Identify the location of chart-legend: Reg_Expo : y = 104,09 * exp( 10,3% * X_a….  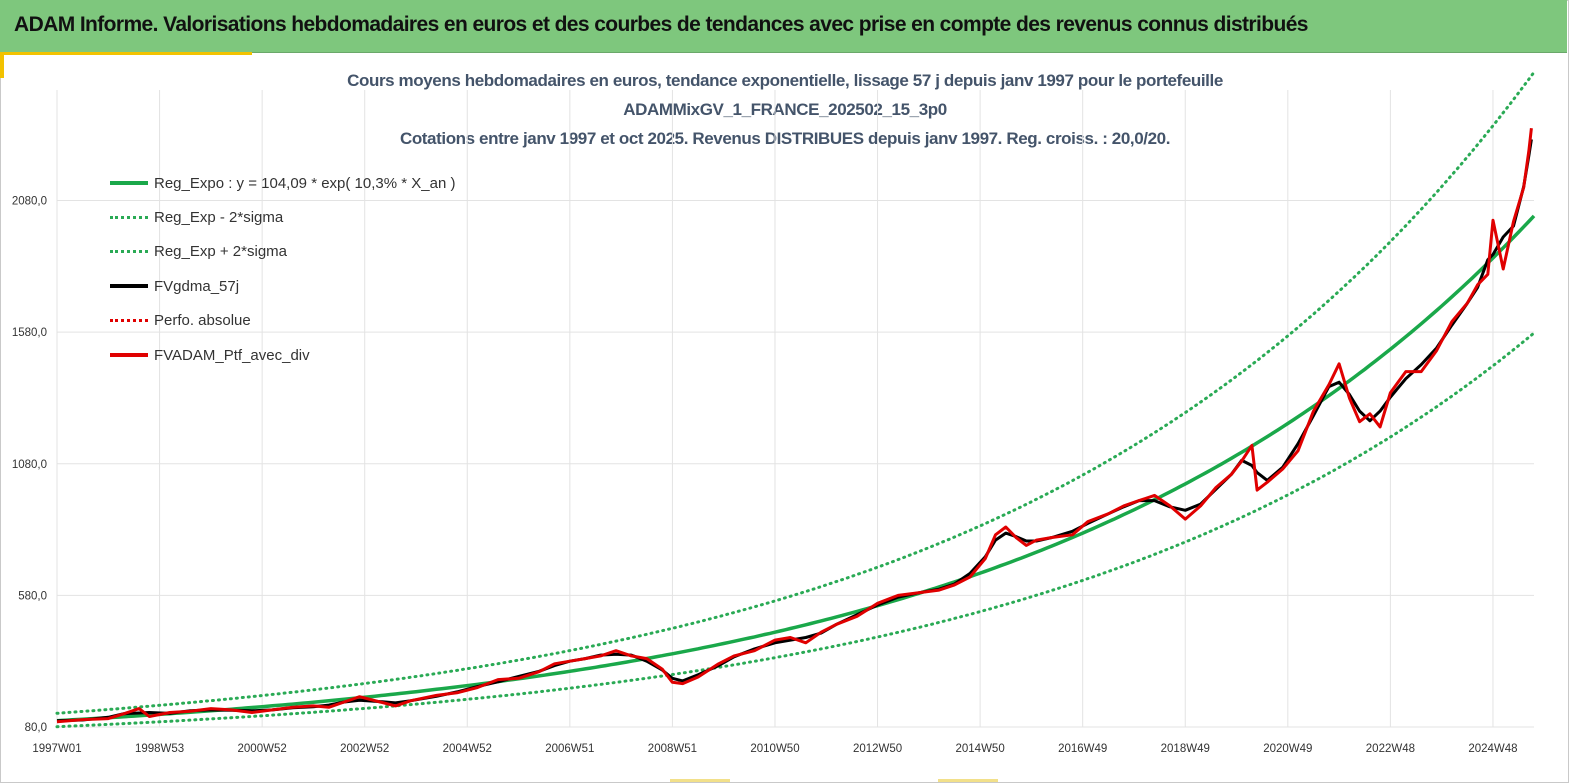
(282, 269).